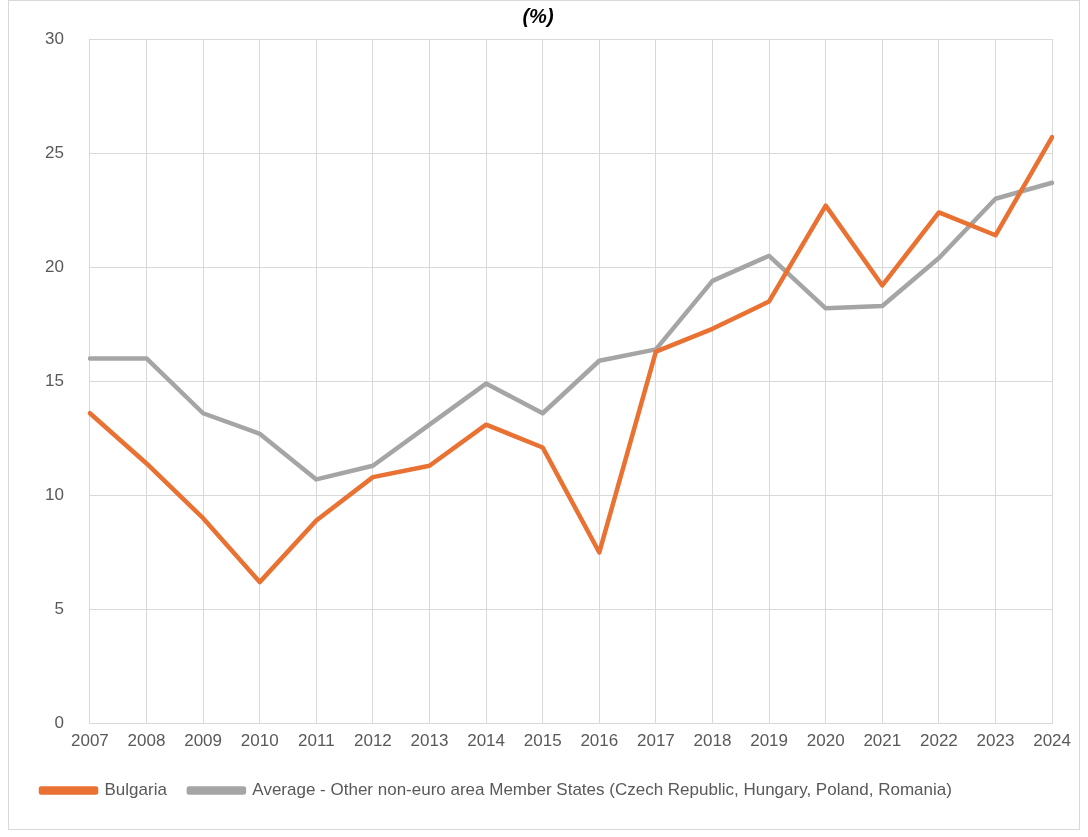 The image size is (1088, 837). I want to click on y-tick-label: 10, so click(54, 495).